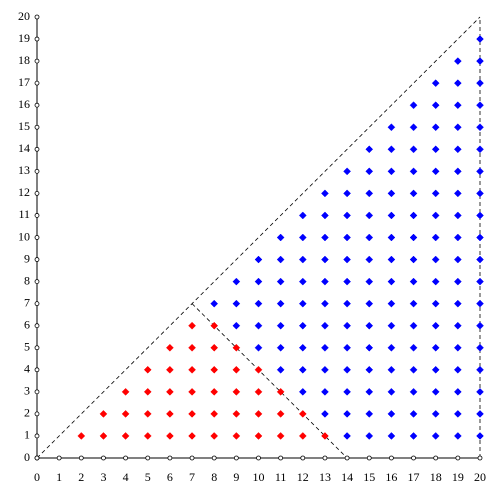 Image resolution: width=500 pixels, height=493 pixels. I want to click on x-tick-label: 4, so click(126, 477).